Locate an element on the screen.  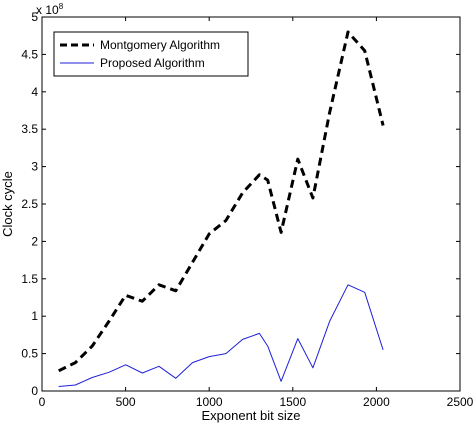
y-tick-label: 0 is located at coordinates (34, 391).